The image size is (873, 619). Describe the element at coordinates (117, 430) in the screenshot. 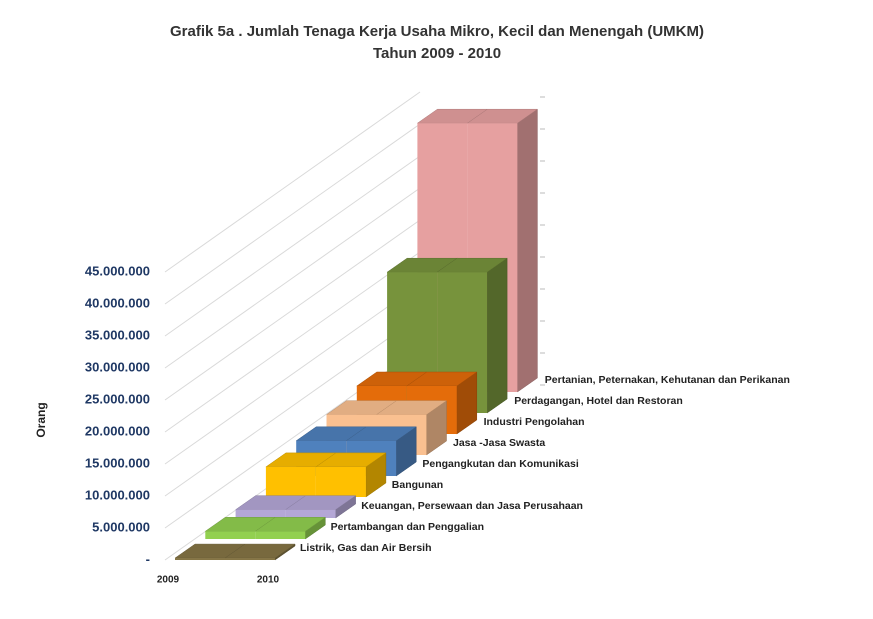

I see `y-tick-label: 20.000.000` at that location.